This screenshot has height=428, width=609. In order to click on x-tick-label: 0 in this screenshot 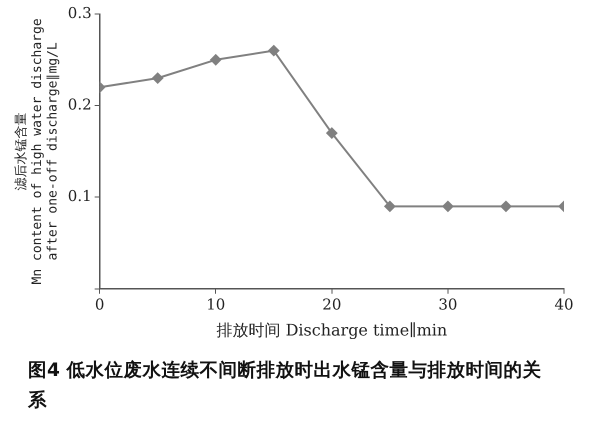, I will do `click(99, 305)`.